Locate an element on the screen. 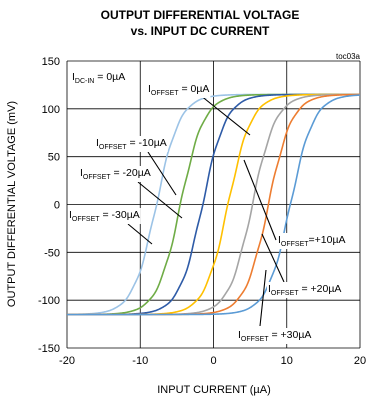 This screenshot has height=405, width=367. y-tick-label-5: 100 is located at coordinates (51, 110).